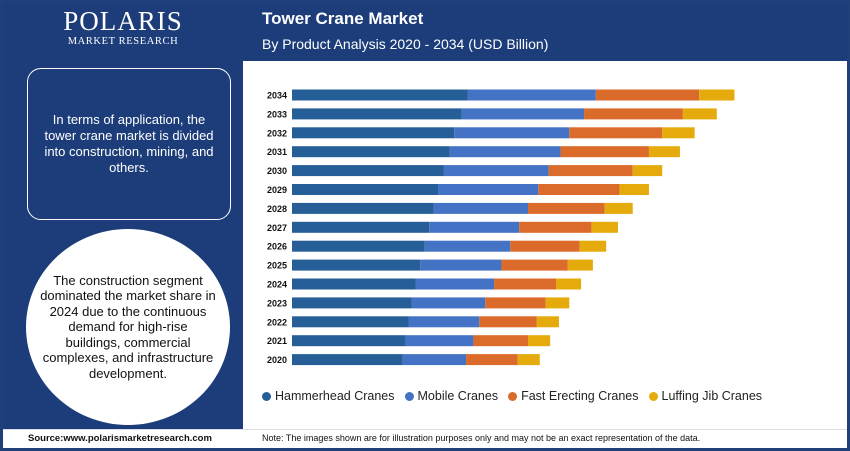 Image resolution: width=850 pixels, height=451 pixels. Describe the element at coordinates (712, 396) in the screenshot. I see `legend-label: Luffing Jib Cranes` at that location.